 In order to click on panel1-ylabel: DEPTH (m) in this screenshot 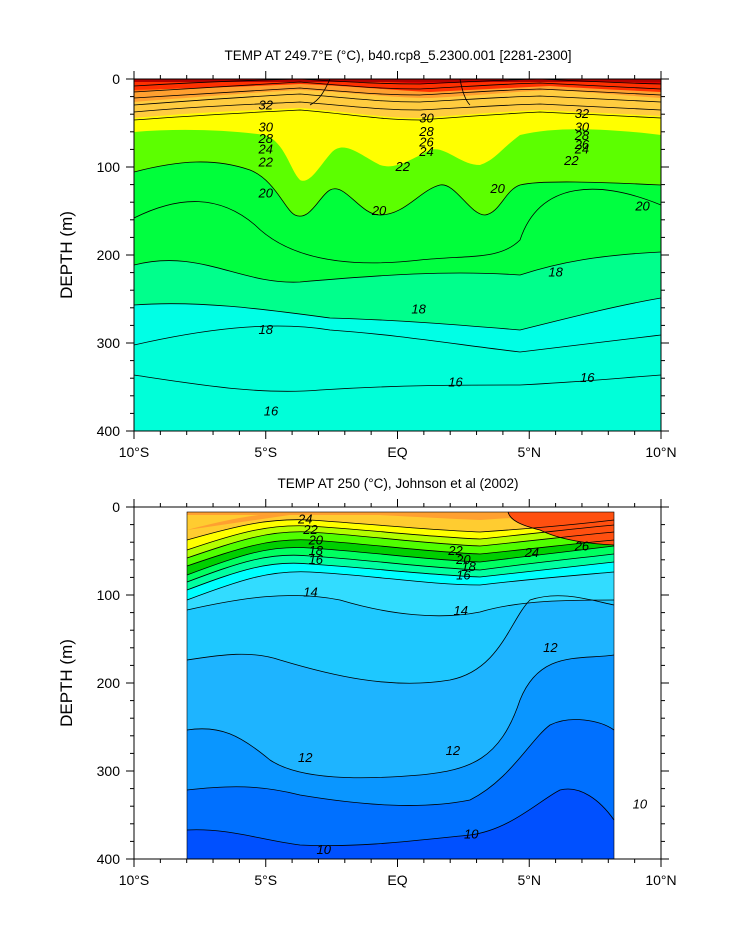, I will do `click(66, 255)`.